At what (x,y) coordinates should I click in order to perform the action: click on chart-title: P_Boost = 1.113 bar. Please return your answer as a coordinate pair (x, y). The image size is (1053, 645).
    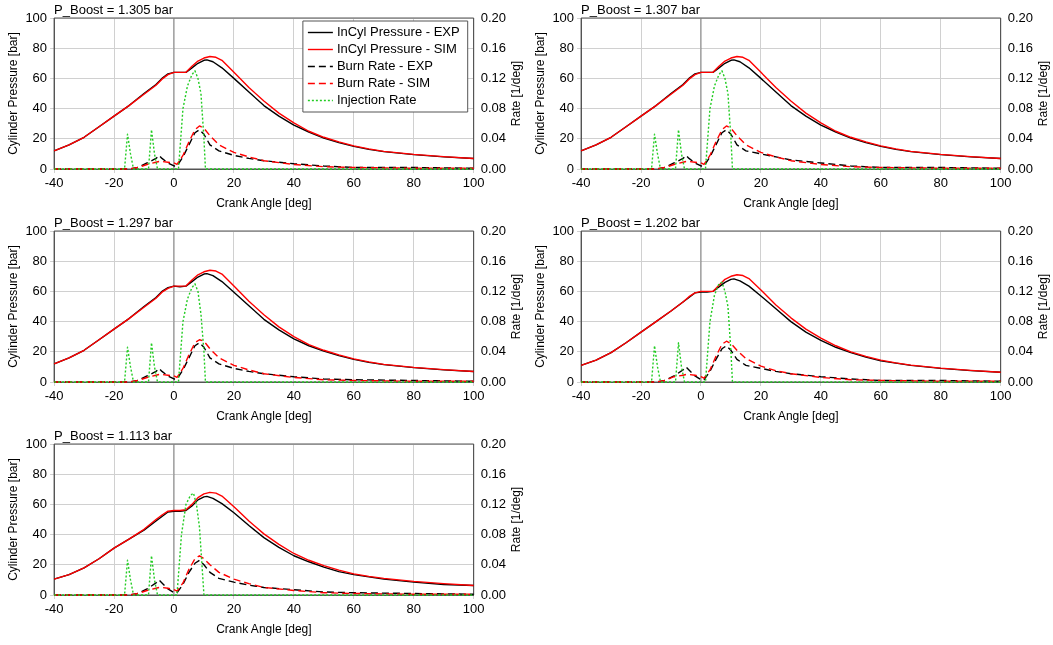
    Looking at the image, I should click on (113, 436).